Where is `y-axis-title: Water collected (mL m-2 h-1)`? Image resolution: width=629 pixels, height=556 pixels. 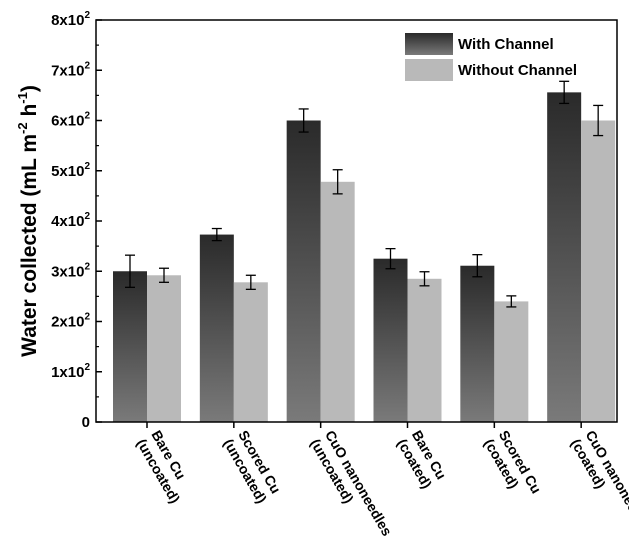
y-axis-title: Water collected (mL m-2 h-1) is located at coordinates (28, 221).